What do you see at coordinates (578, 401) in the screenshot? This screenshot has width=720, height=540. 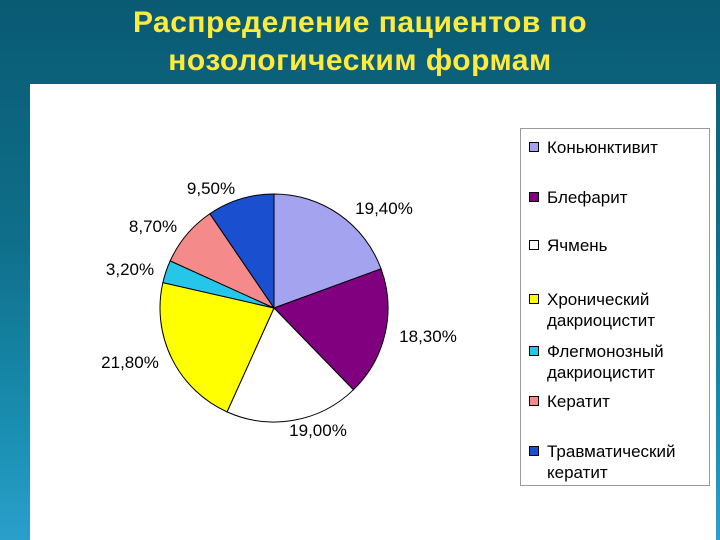 I see `legend-label-line: Кератит` at bounding box center [578, 401].